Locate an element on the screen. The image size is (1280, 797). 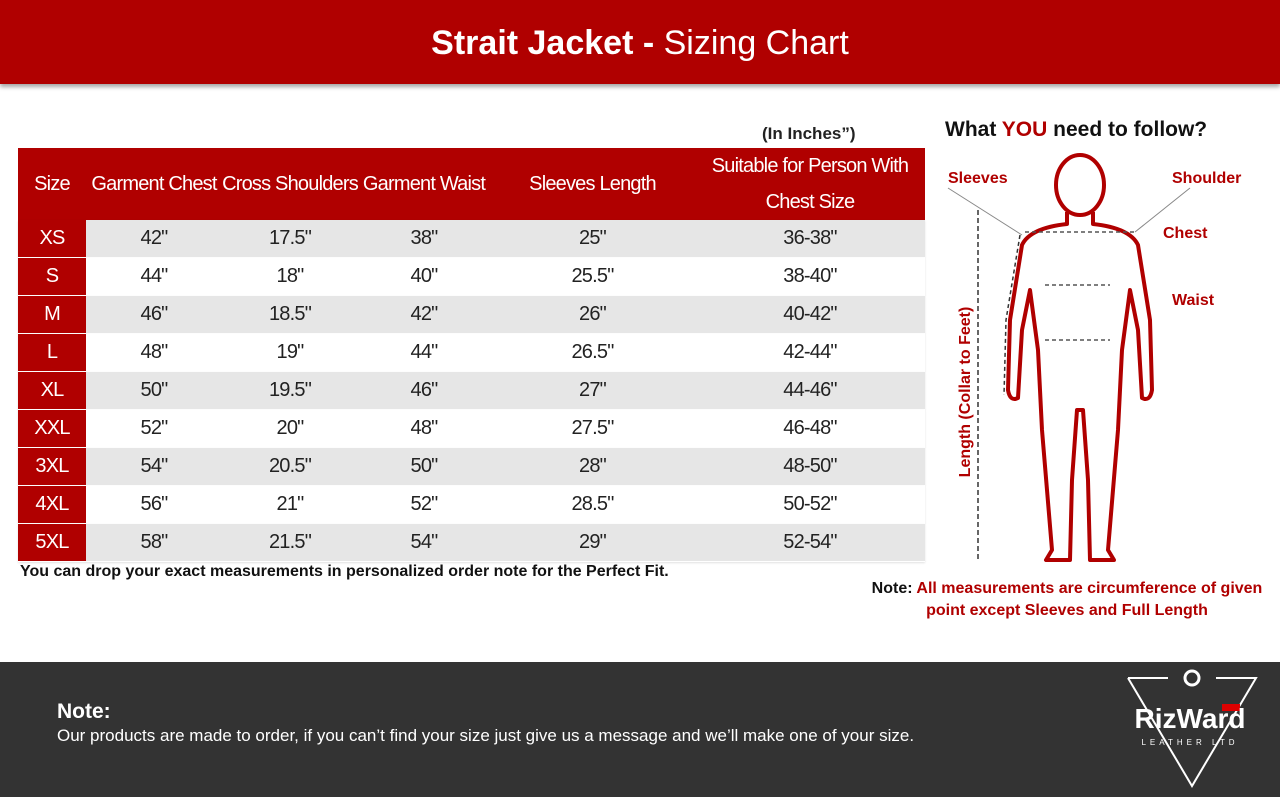
table-row: XS 42" 17.5" 38" 25" 36-38" is located at coordinates (471, 239).